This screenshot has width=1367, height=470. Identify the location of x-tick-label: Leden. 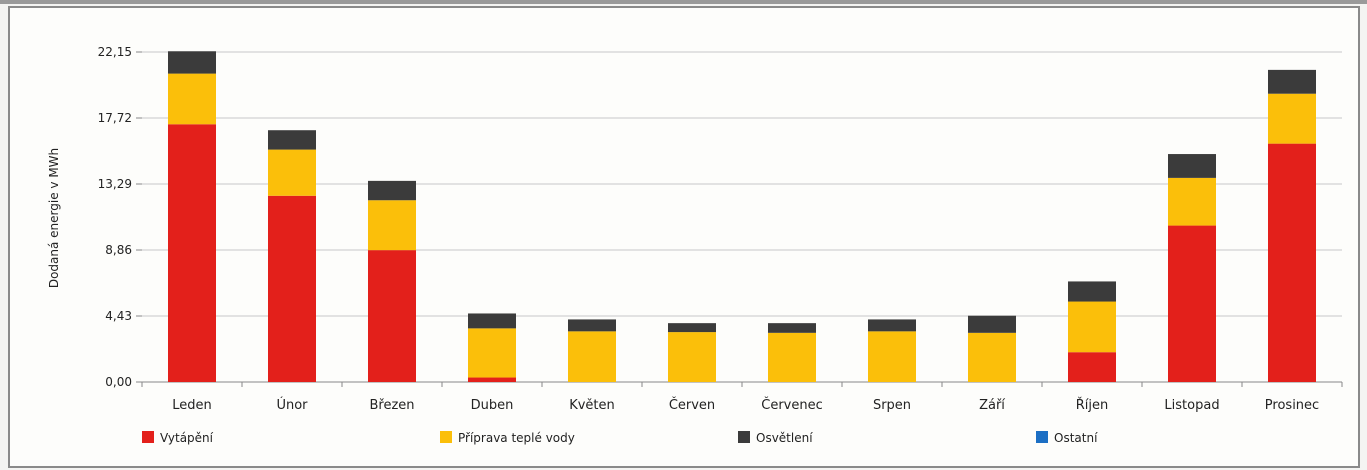
(192, 405).